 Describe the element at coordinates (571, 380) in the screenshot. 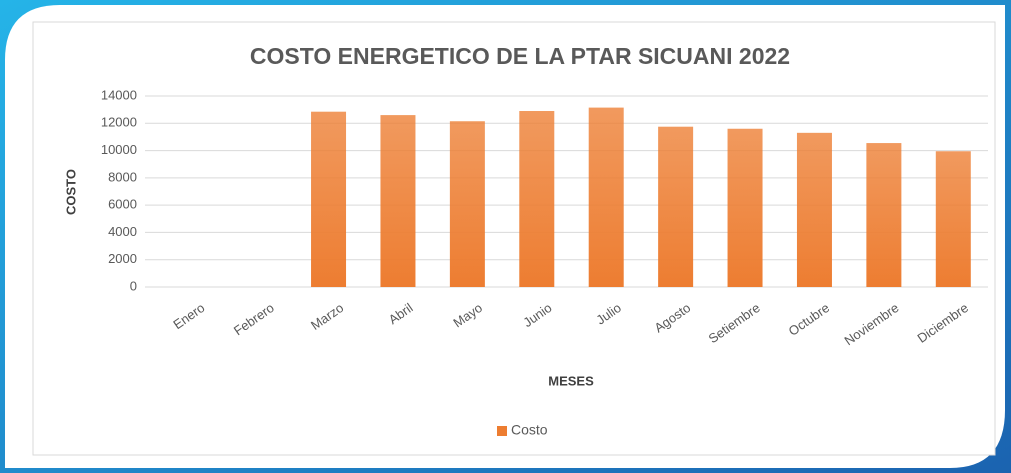

I see `x-axis-title: MESES` at that location.